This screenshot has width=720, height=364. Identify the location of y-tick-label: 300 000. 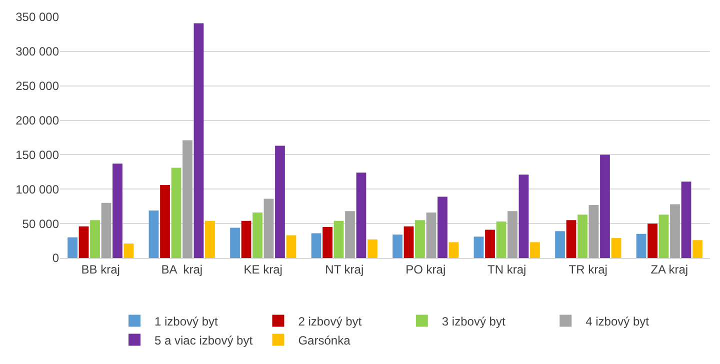
(38, 51).